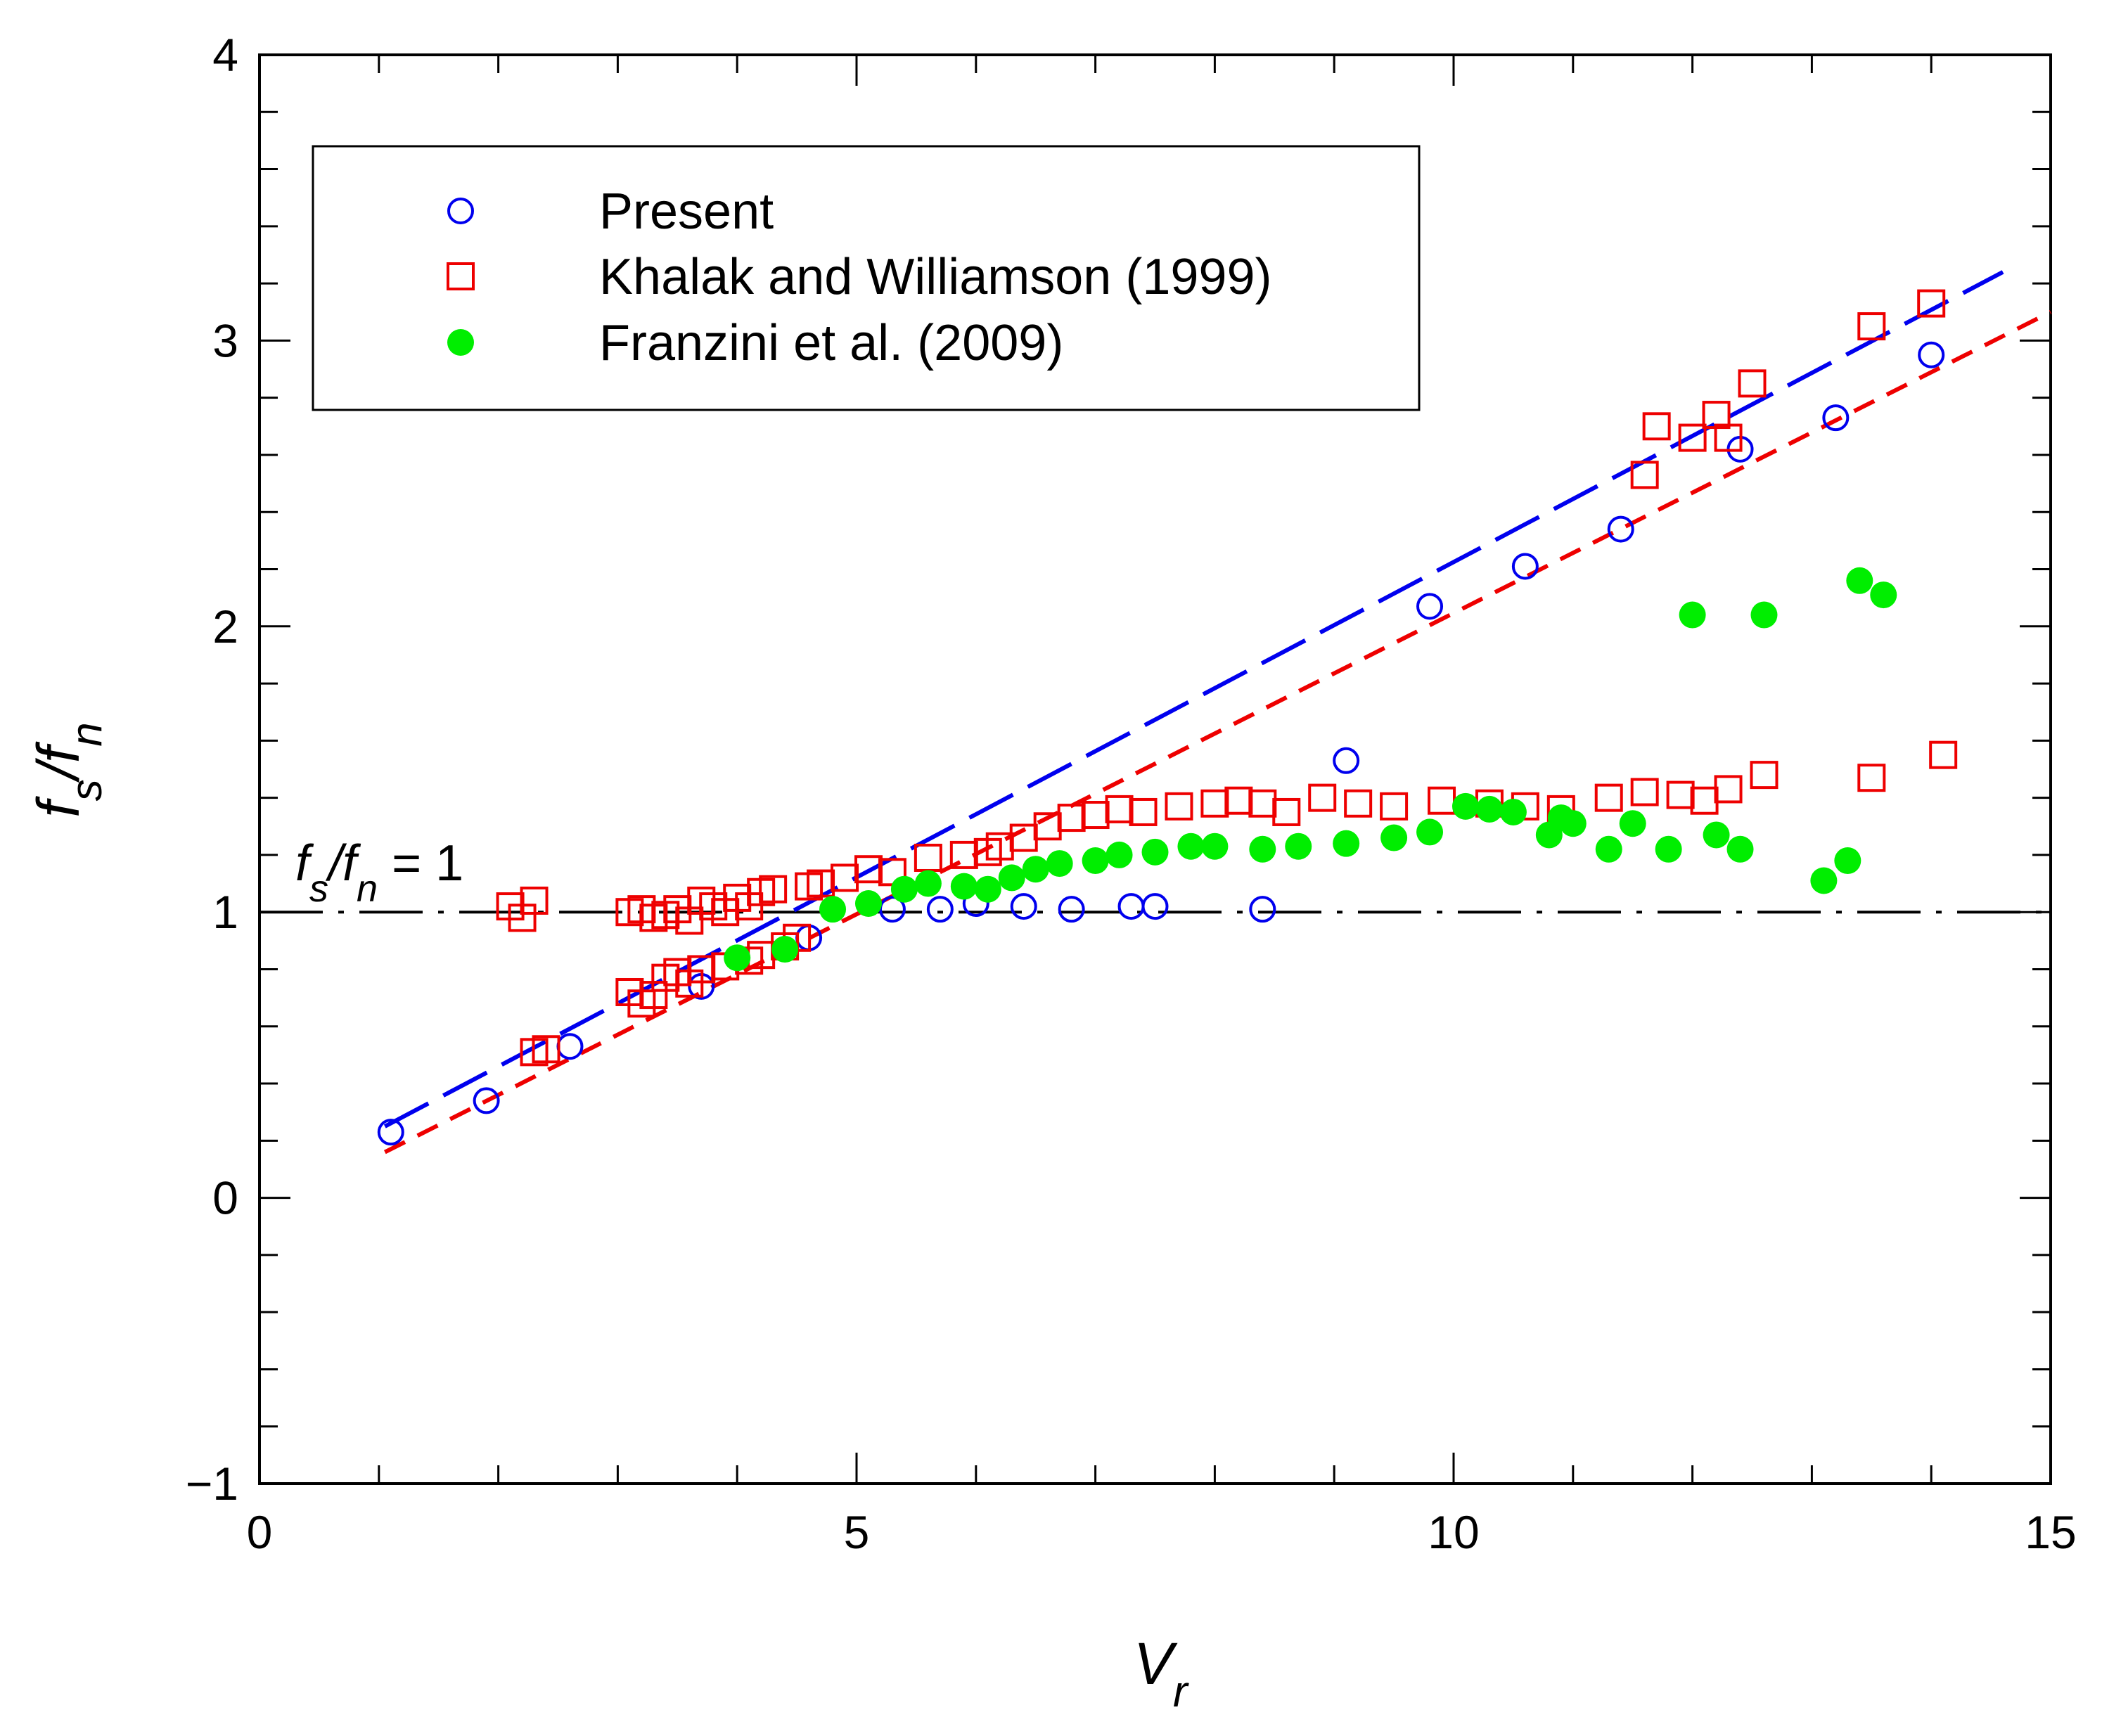 This screenshot has width=2102, height=1736. I want to click on svg-text: fs/fn, so click(68, 770).